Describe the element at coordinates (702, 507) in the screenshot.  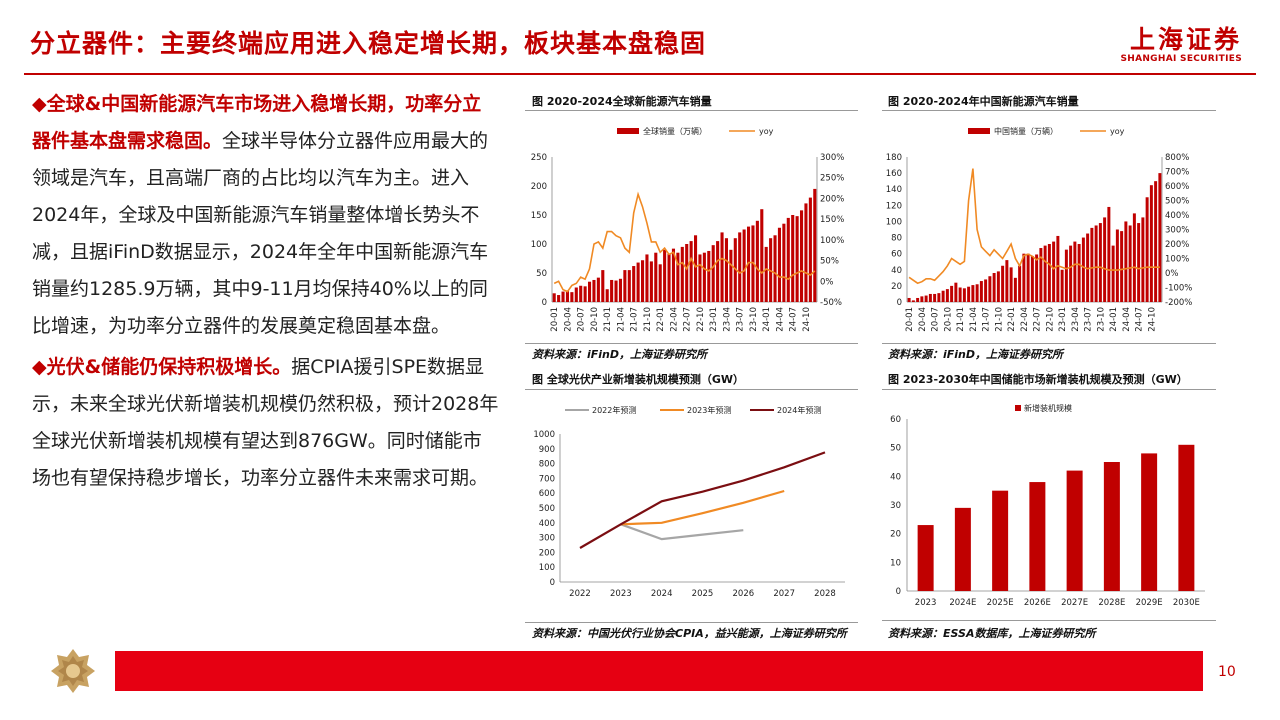
I see `series-line` at that location.